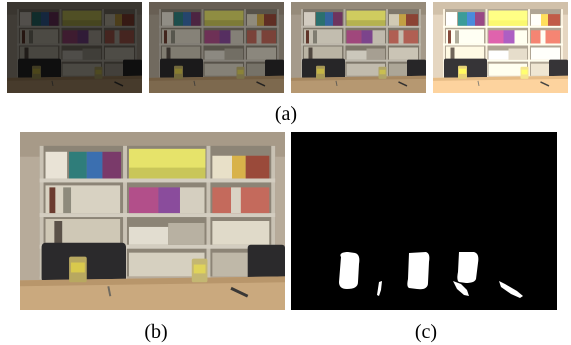 The width and height of the screenshot is (571, 345). I want to click on caption-b: (b), so click(156, 332).